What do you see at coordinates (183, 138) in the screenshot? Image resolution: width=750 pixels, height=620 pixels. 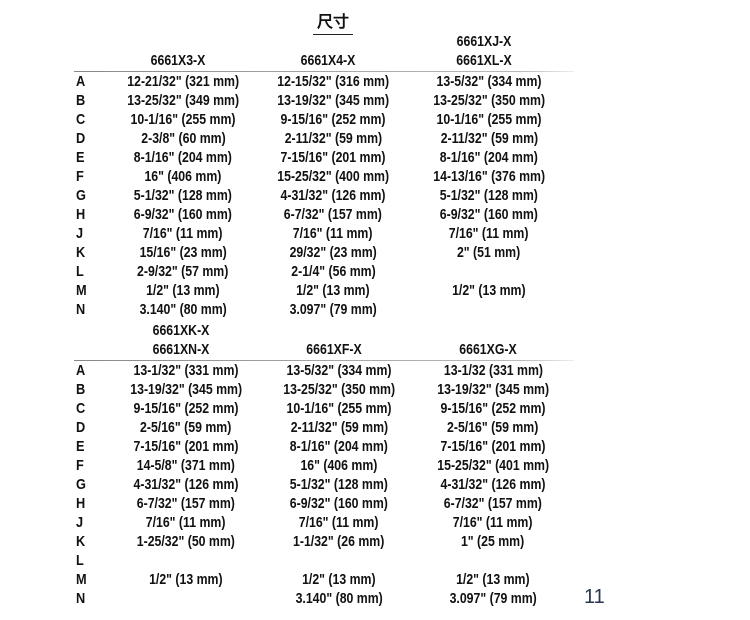 I see `dimension-cell: 2-3/8" (60 mm)` at bounding box center [183, 138].